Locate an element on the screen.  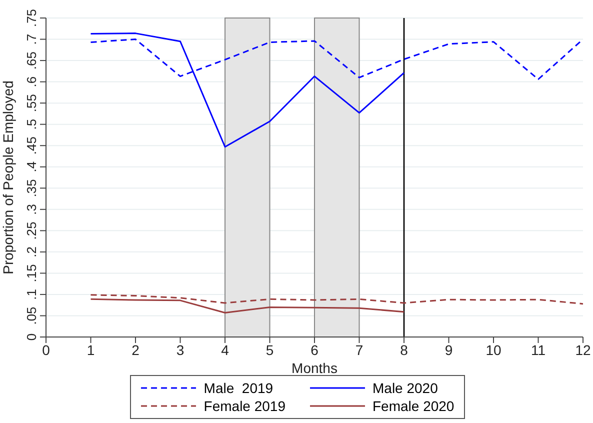
x-tick-label: 12 is located at coordinates (583, 350).